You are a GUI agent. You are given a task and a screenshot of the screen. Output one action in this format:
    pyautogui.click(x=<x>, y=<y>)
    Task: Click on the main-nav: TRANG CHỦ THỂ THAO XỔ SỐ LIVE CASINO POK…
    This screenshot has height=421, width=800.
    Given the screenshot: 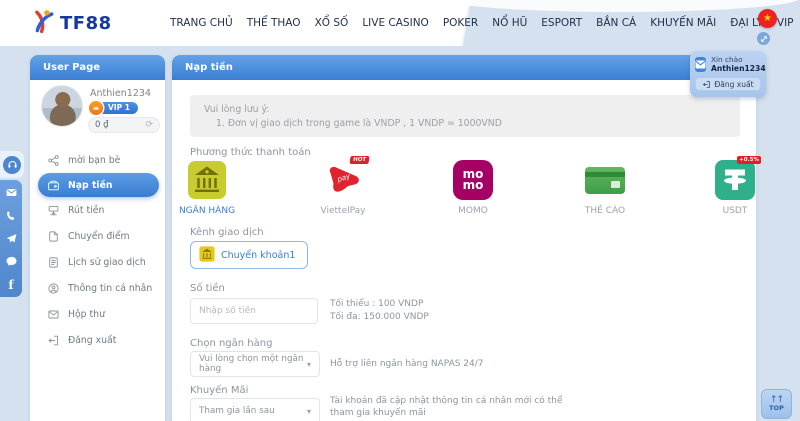 What is the action you would take?
    pyautogui.click(x=482, y=23)
    